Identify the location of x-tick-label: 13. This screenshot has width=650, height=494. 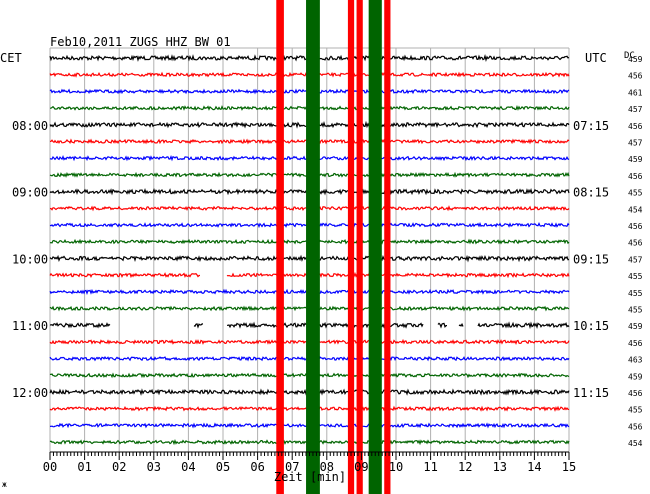
(500, 467).